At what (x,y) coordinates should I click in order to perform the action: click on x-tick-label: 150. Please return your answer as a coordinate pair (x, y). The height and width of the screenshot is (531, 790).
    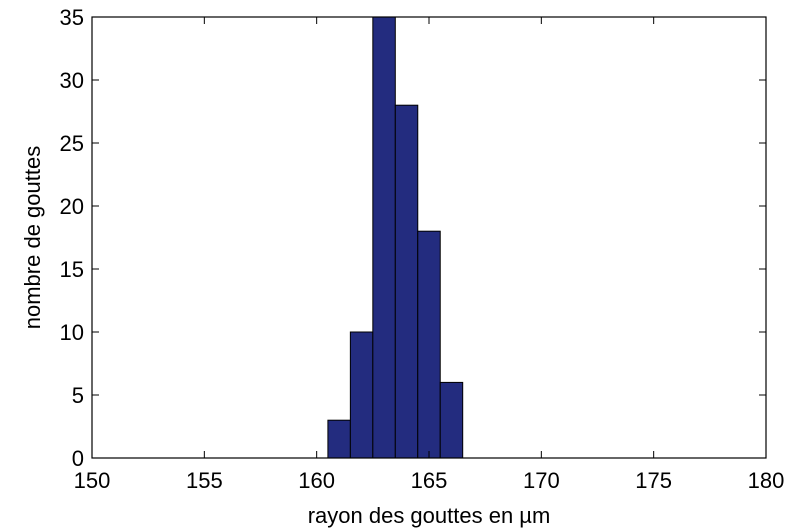
    Looking at the image, I should click on (92, 480).